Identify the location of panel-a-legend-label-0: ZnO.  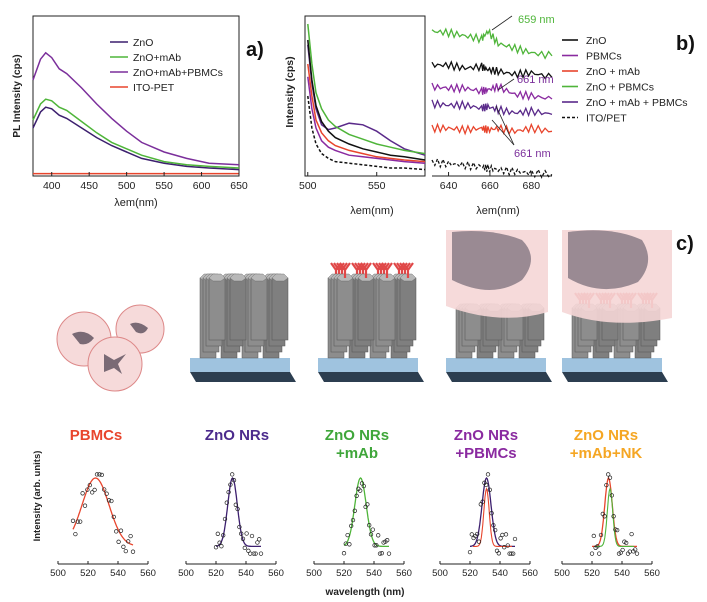
(143, 43).